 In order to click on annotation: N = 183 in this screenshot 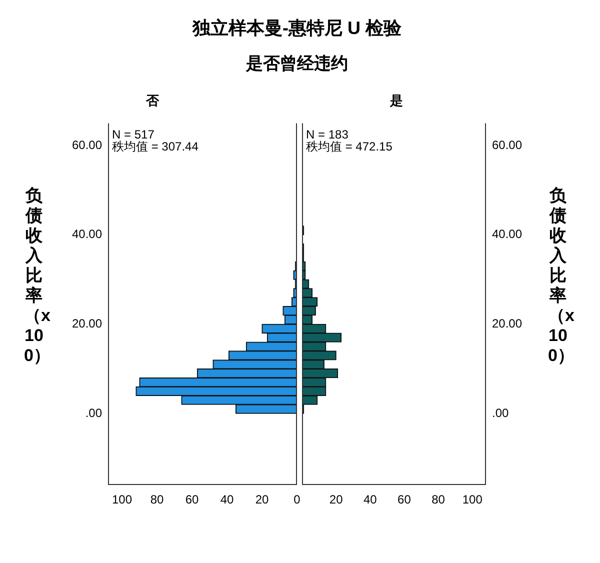, I will do `click(327, 135)`.